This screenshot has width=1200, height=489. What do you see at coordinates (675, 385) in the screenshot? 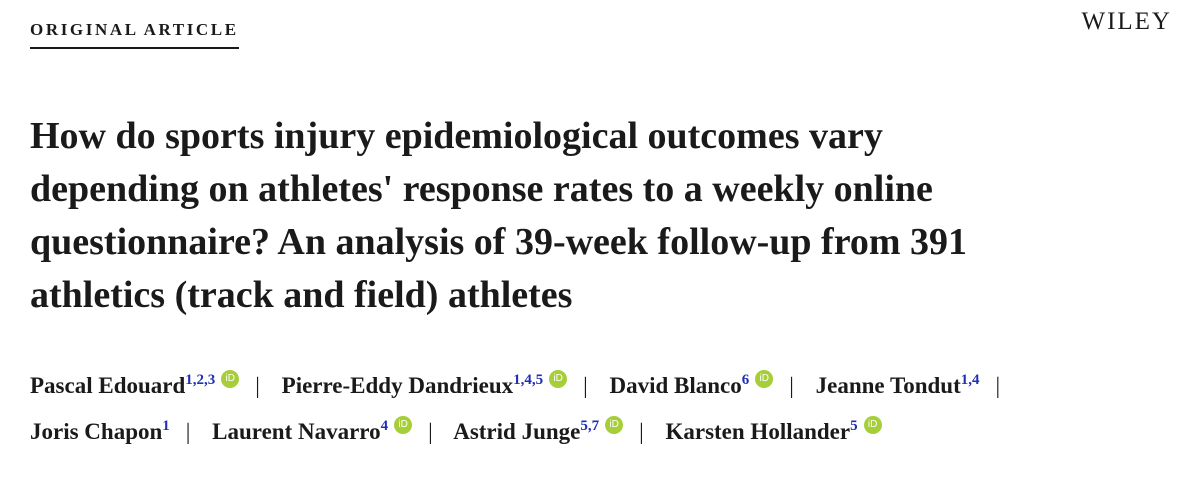
I see `author-name: David Blanco` at bounding box center [675, 385].